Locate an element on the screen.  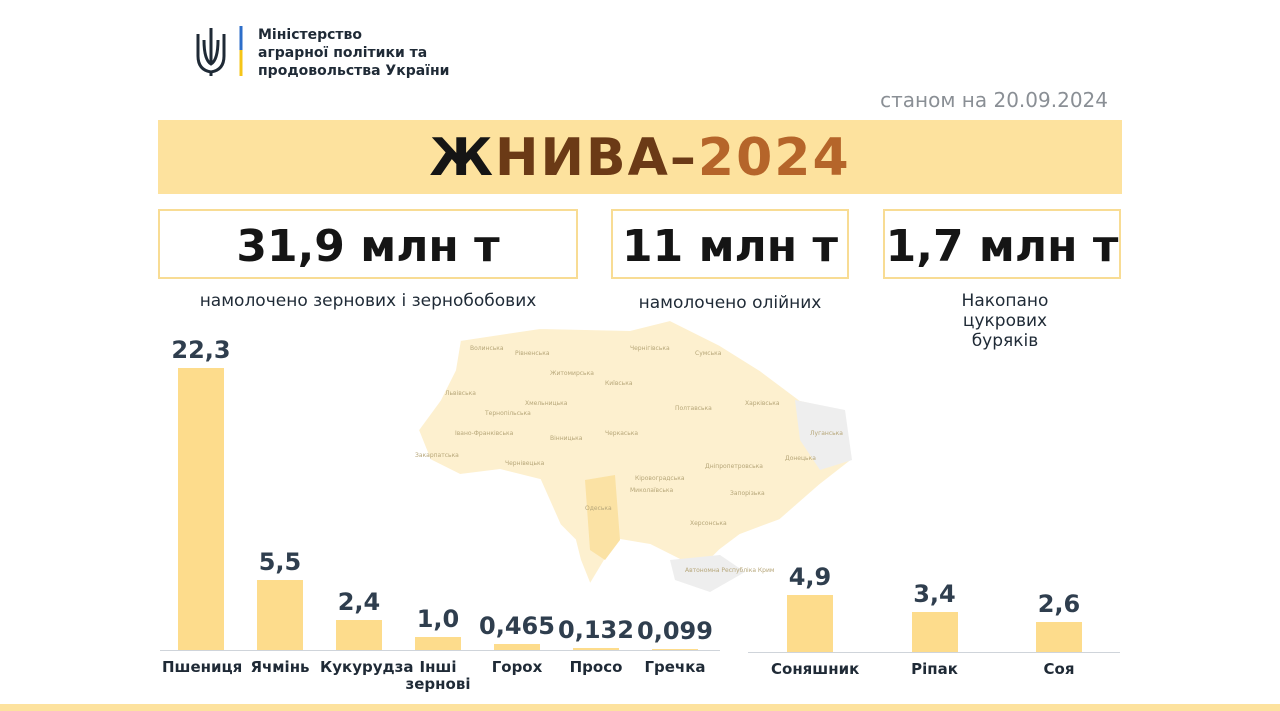
map-region-label: Вінницька is located at coordinates (566, 438).